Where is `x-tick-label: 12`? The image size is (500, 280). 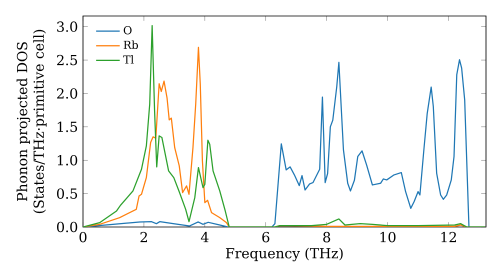
x-tick-label: 12 is located at coordinates (448, 237).